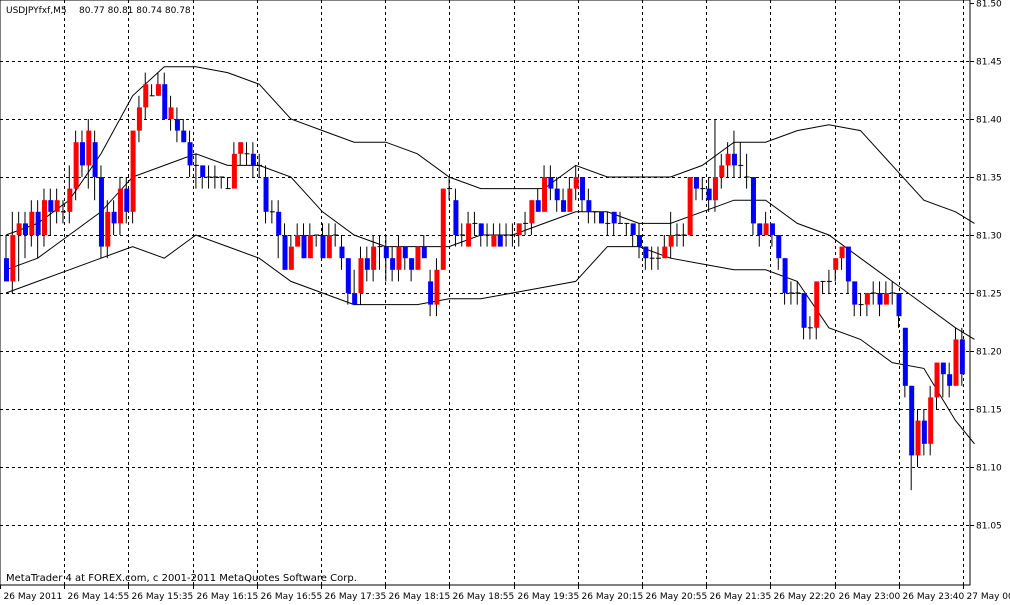  I want to click on time-tick-label: 27 May 00:, so click(988, 597).